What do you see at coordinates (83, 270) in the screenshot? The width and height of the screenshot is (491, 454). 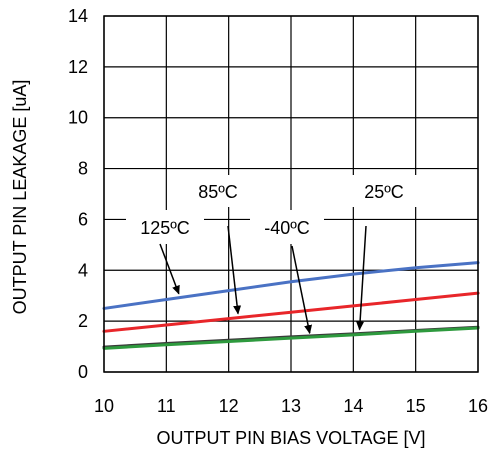 I see `y-tick-label: 4` at bounding box center [83, 270].